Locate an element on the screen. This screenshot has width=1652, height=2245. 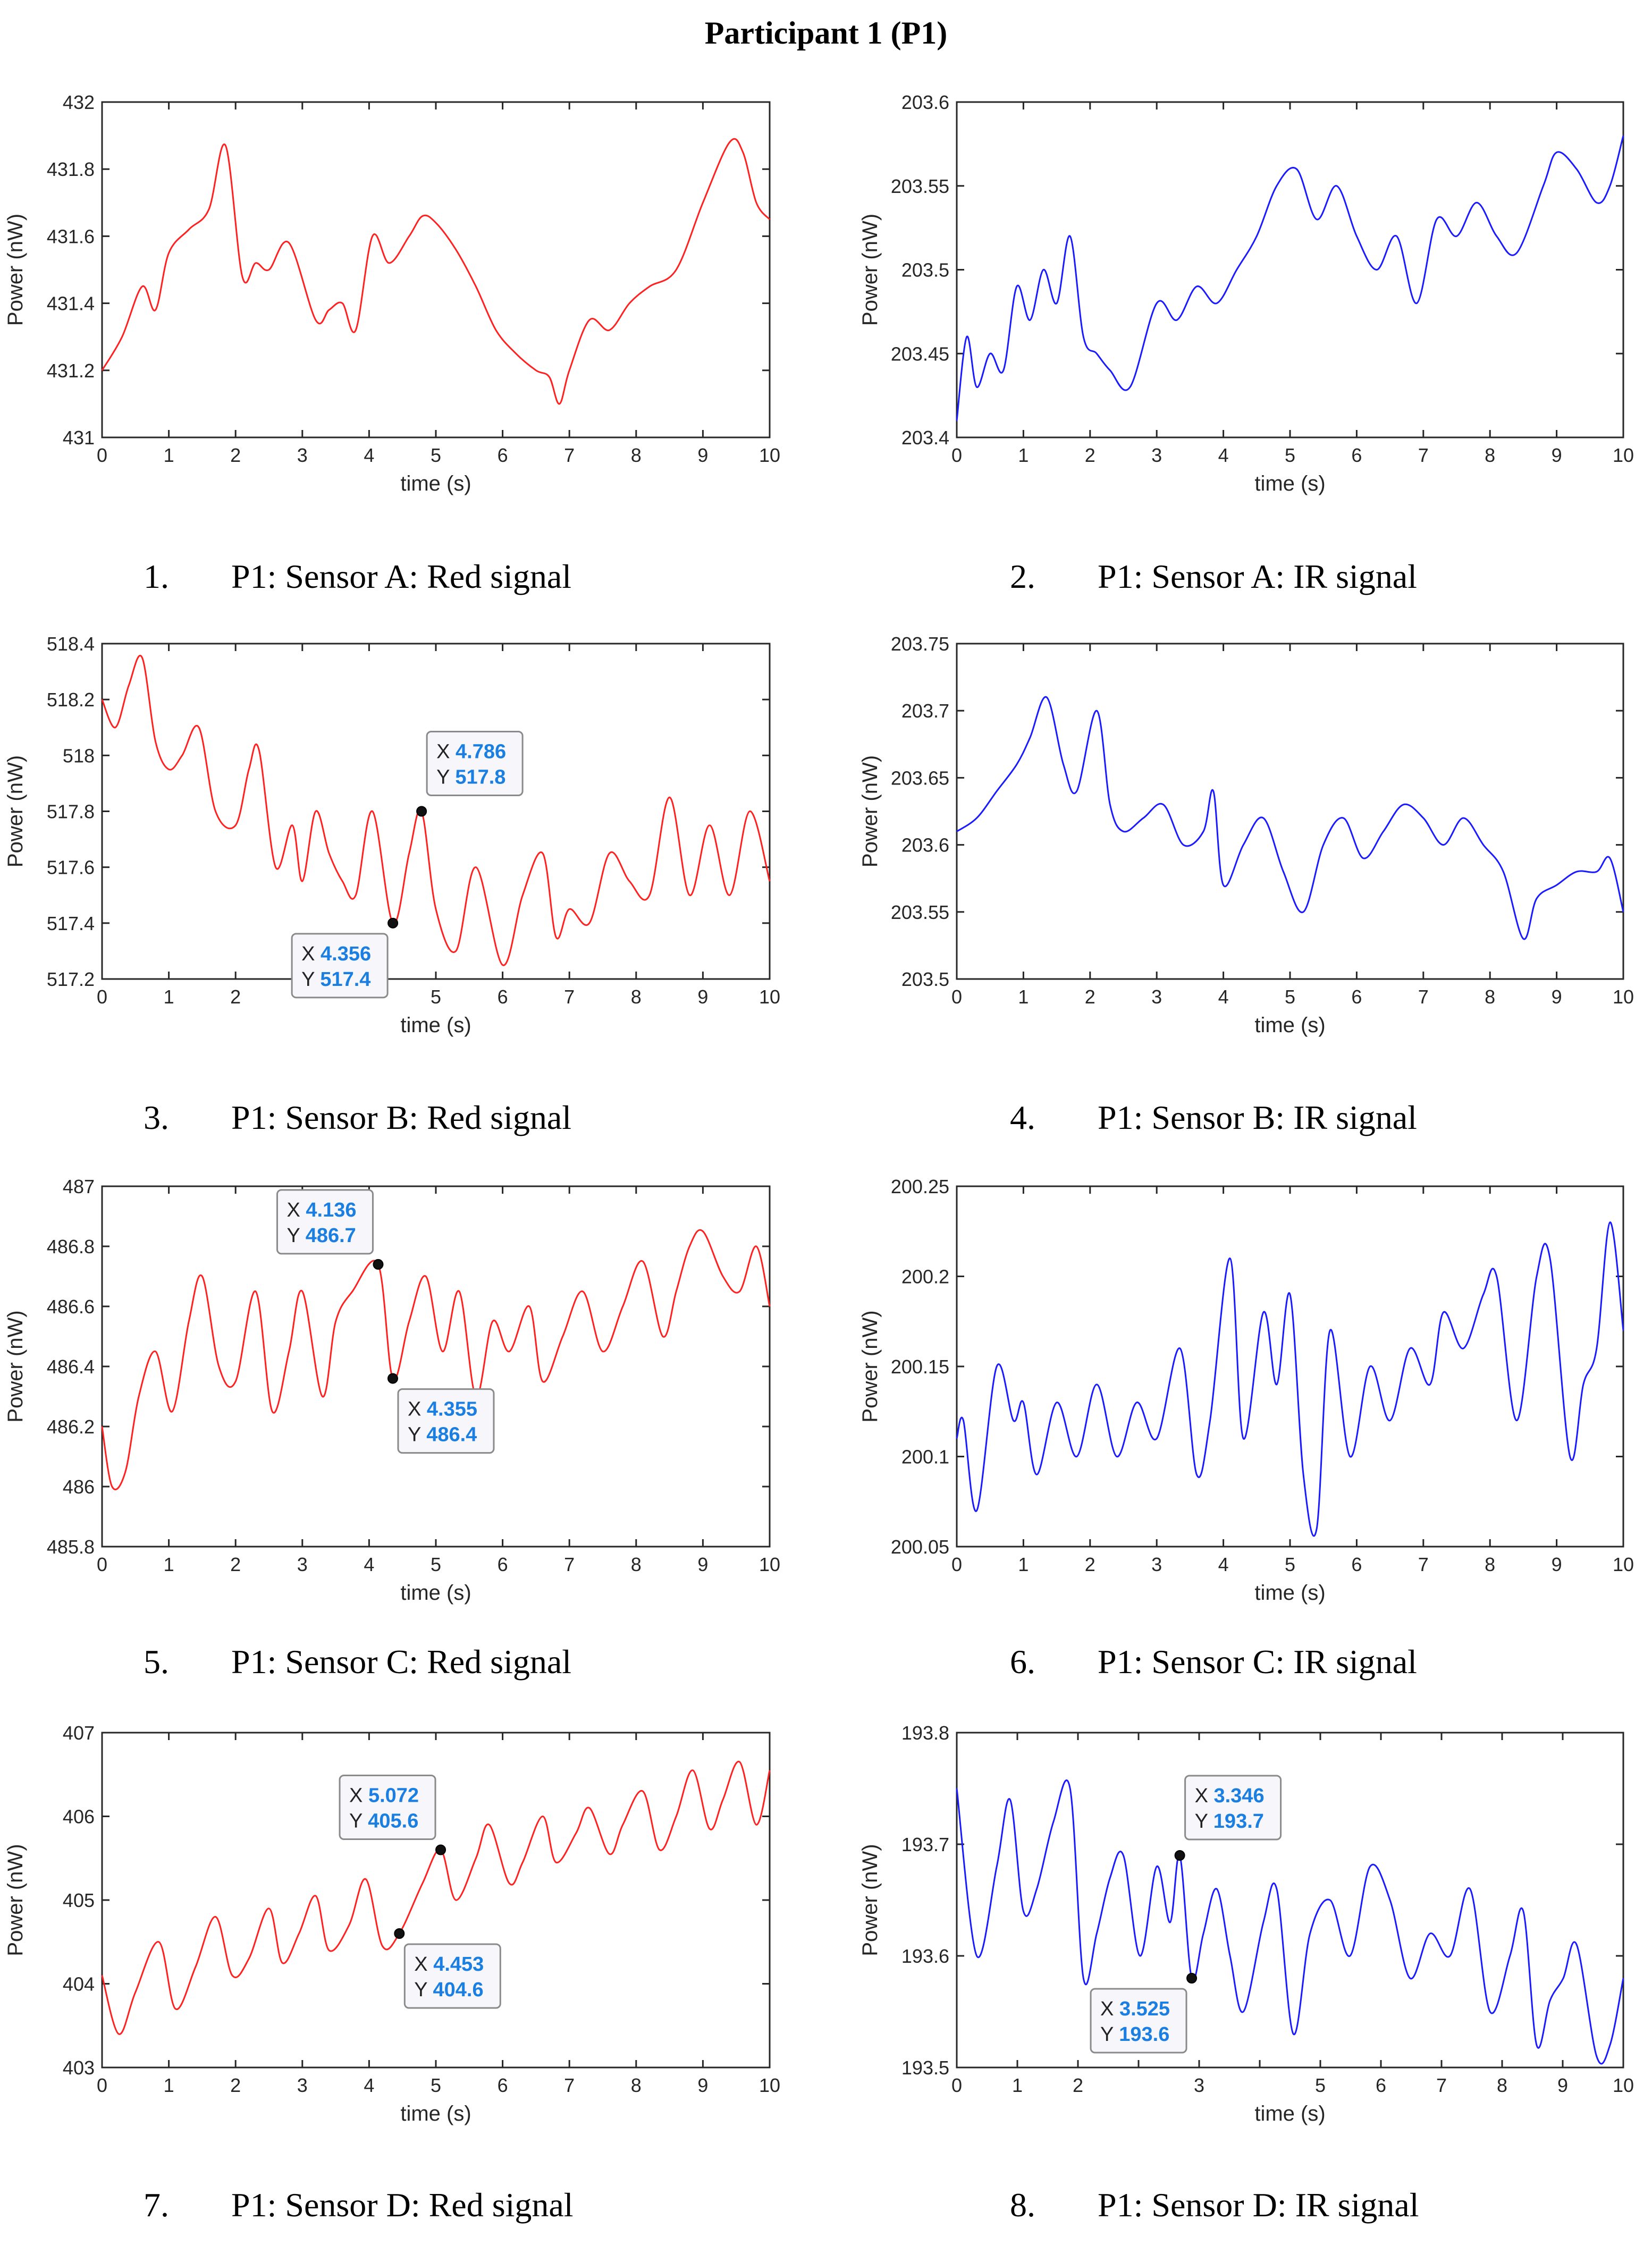
y-tick-label: 203.4 is located at coordinates (925, 438).